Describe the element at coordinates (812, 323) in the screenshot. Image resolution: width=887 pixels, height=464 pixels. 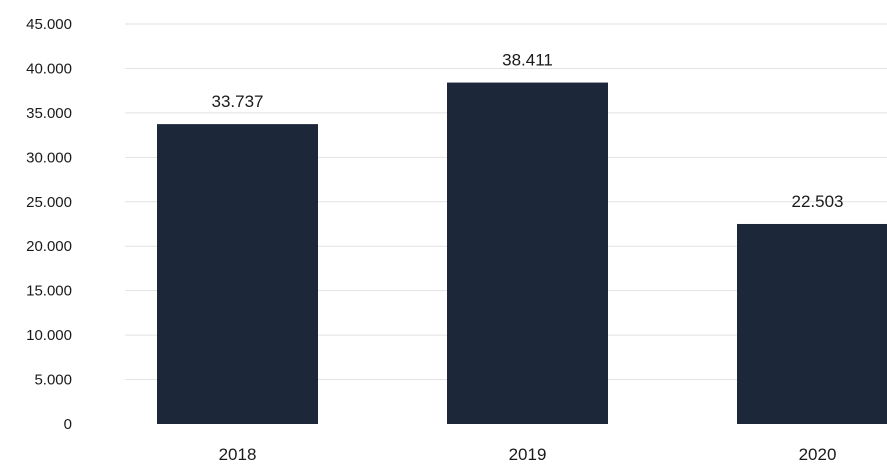
I see `bar-2020` at that location.